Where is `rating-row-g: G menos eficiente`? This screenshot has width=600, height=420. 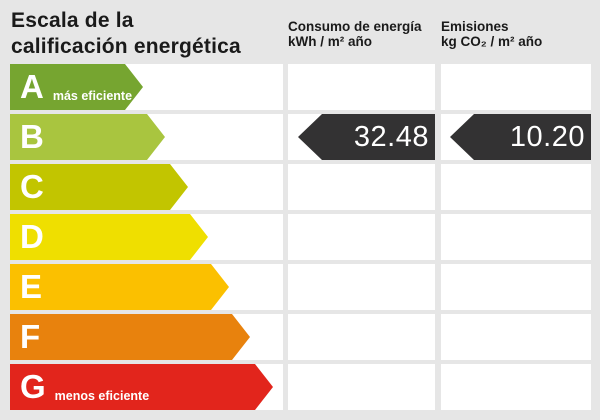
rating-row-g: G menos eficiente is located at coordinates (300, 387).